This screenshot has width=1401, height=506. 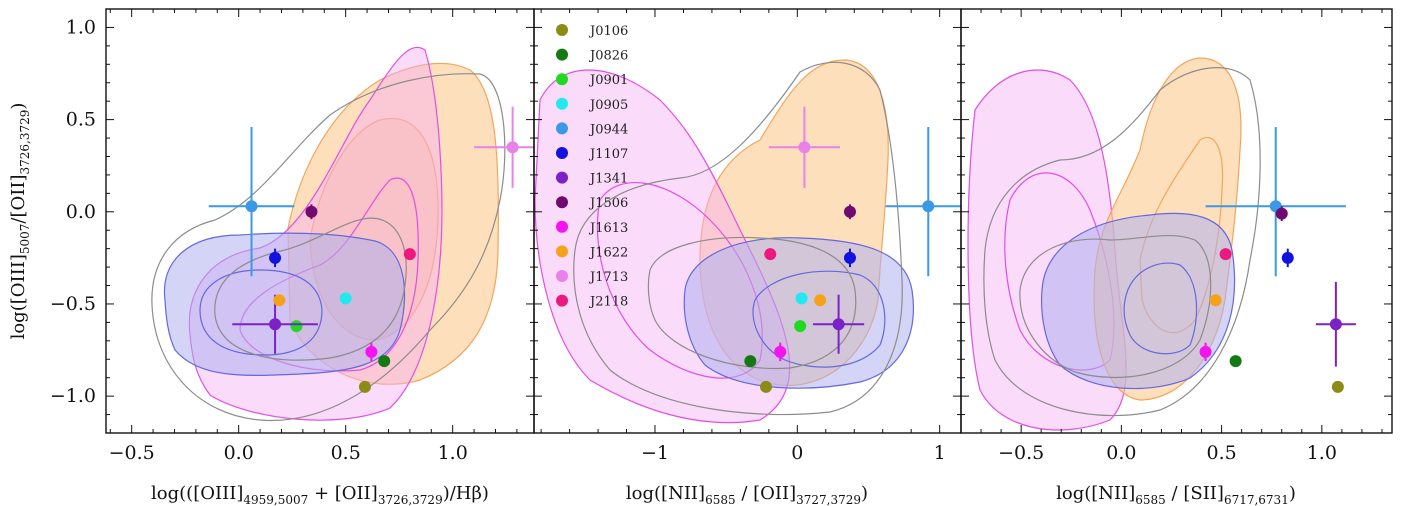 I want to click on legend-label-J0944: J0944, so click(x=608, y=129).